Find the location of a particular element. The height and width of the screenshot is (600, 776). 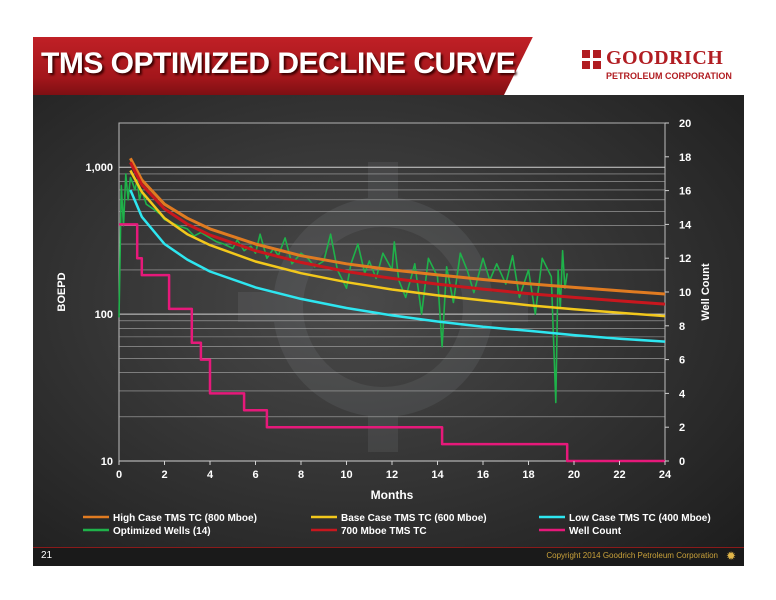

y2-tick-label: 10 is located at coordinates (685, 293).